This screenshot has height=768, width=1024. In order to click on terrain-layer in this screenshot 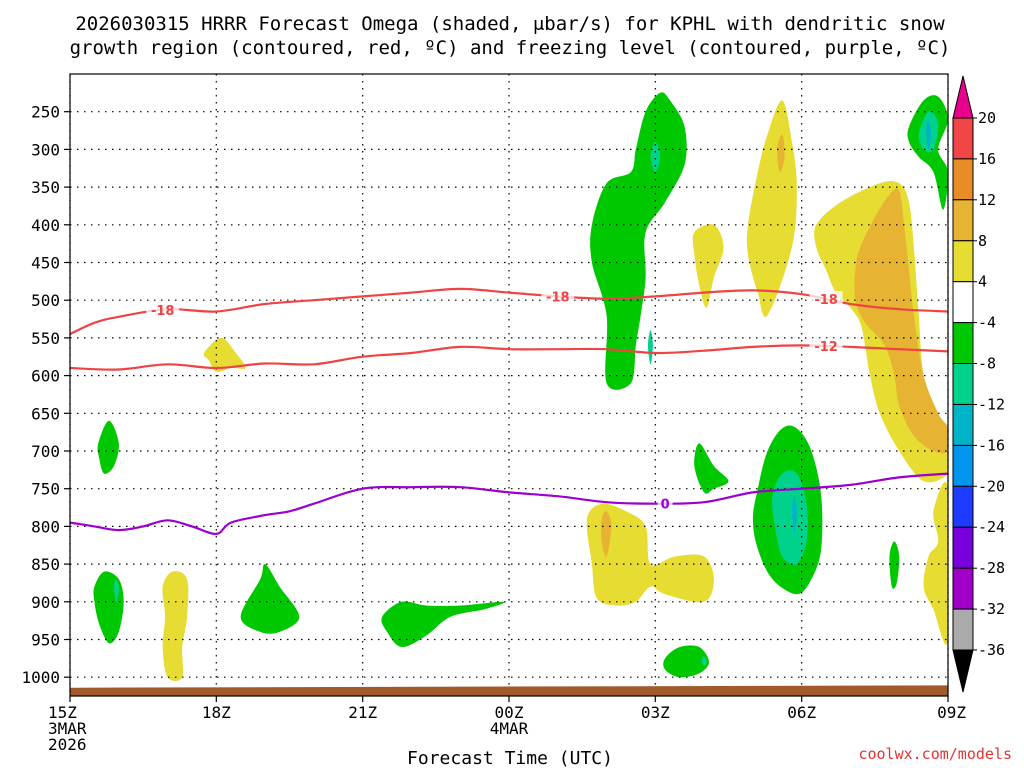, I will do `click(509, 690)`.